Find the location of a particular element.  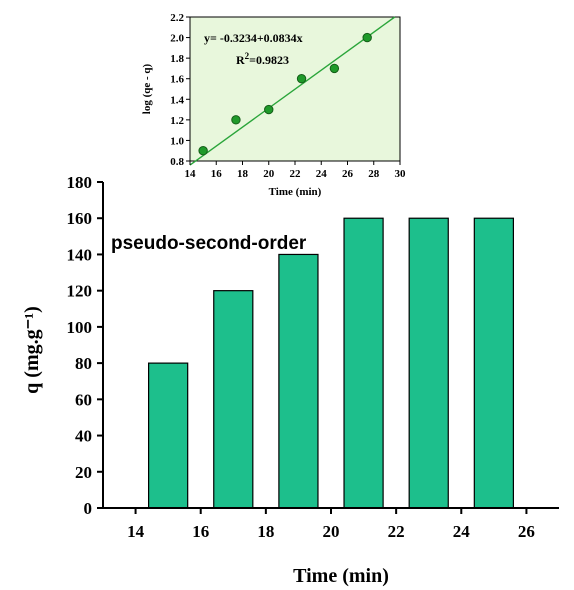

inset-x-tick-label: 20 is located at coordinates (269, 174).